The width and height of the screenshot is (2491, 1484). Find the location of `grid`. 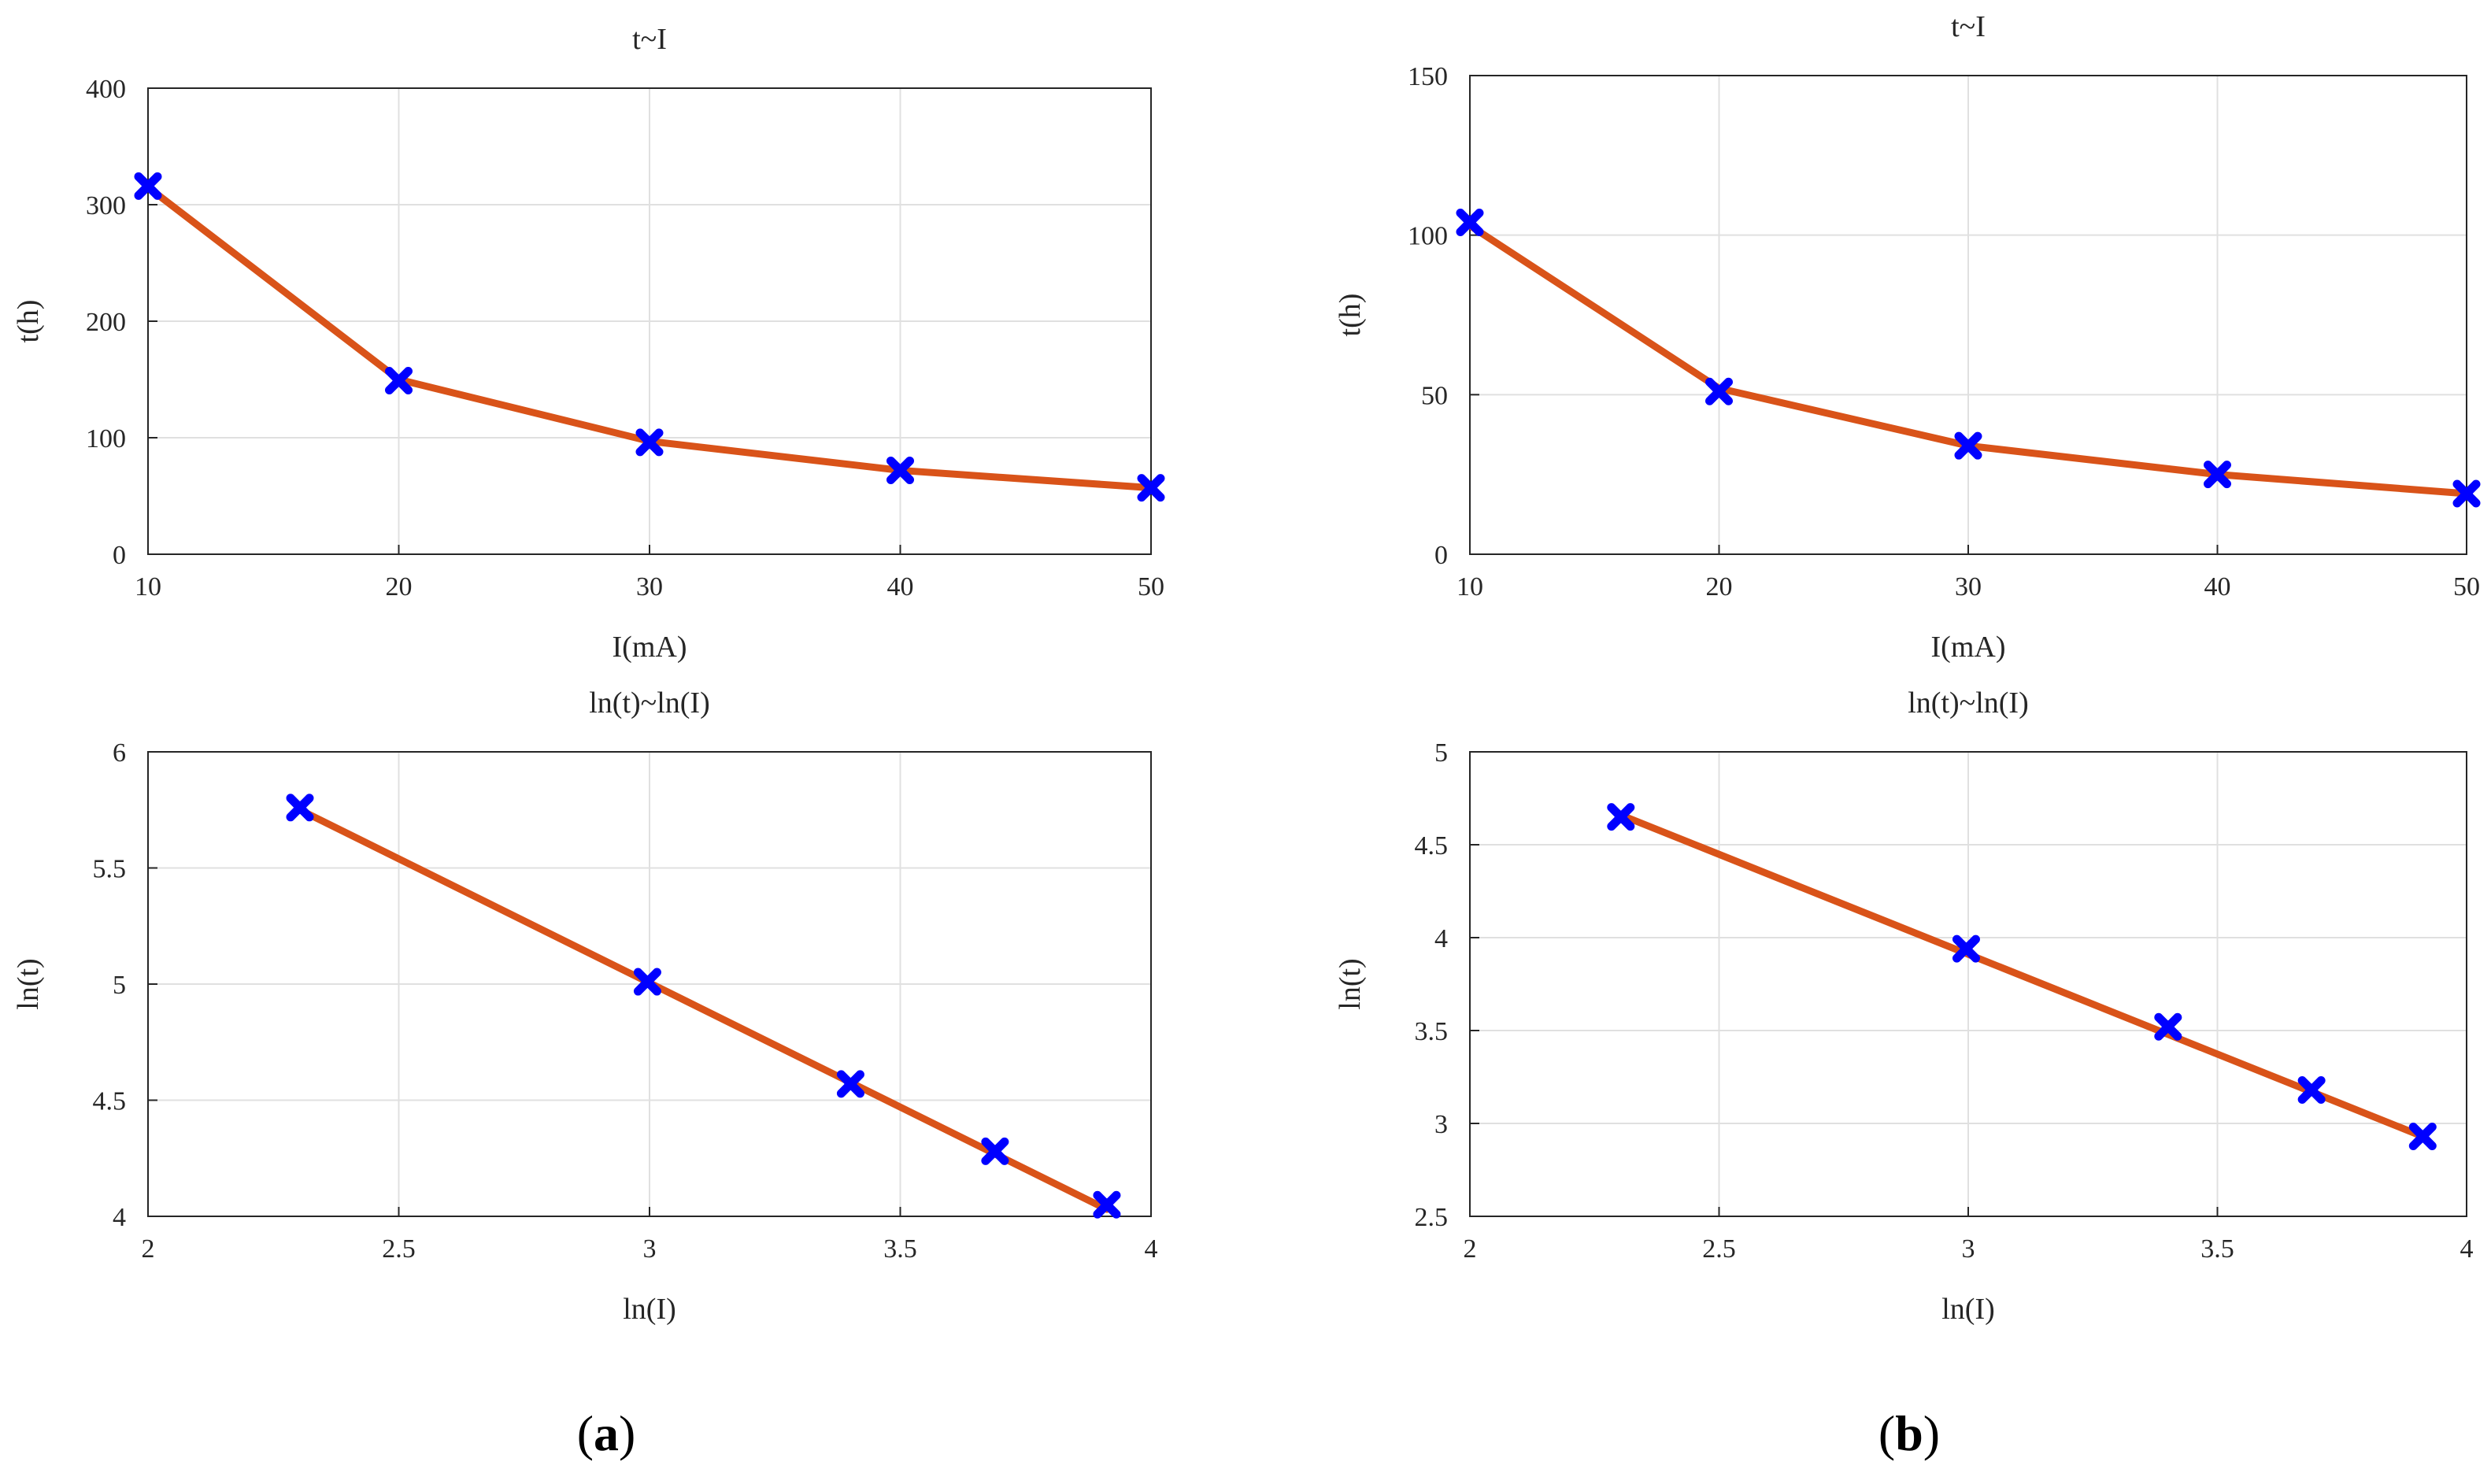

grid is located at coordinates (649, 321).